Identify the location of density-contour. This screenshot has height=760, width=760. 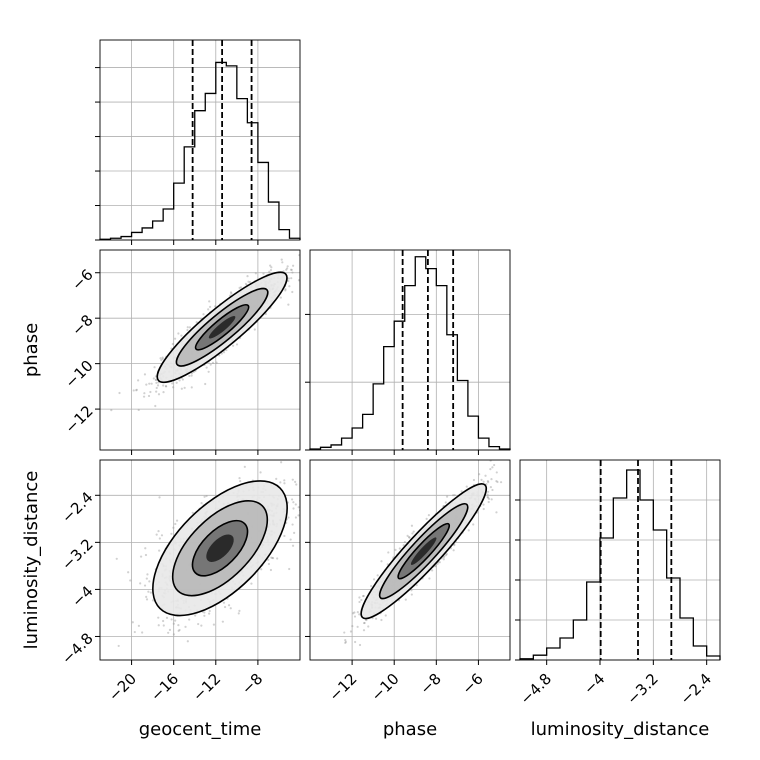
(423, 551).